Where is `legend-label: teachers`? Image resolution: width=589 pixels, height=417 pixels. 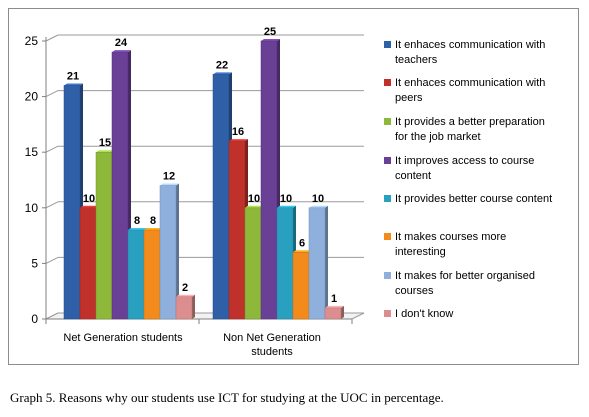
legend-label: teachers is located at coordinates (416, 60).